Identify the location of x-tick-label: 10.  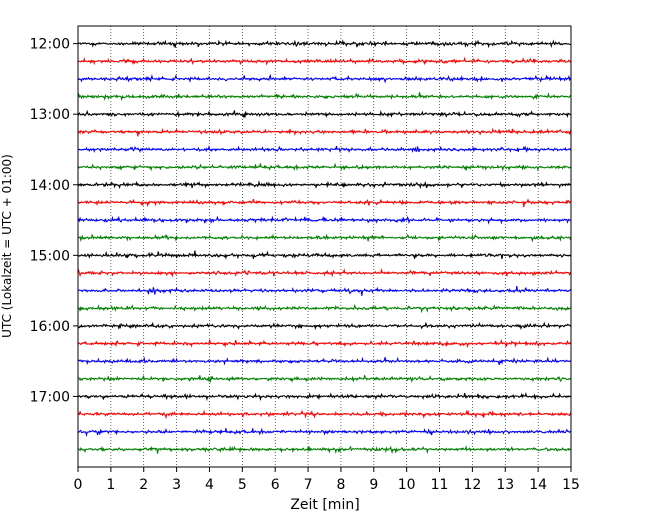
(407, 485).